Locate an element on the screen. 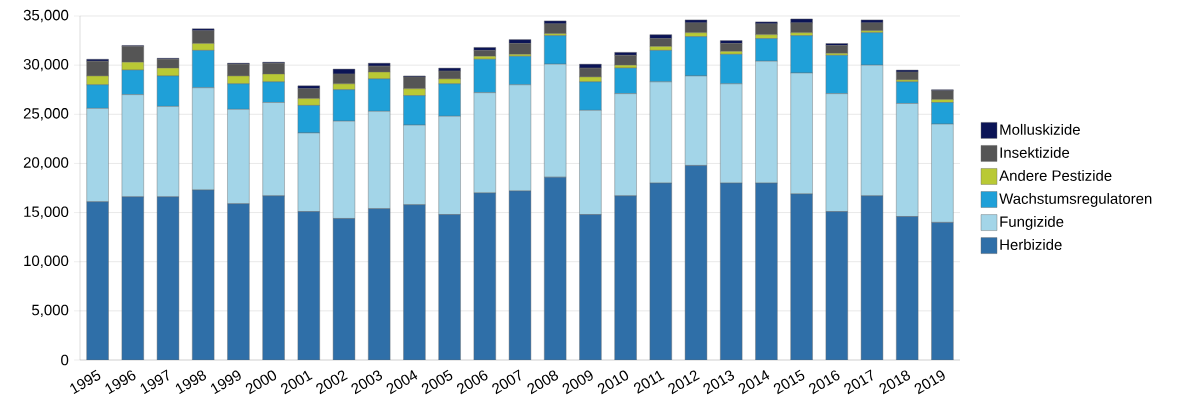 The height and width of the screenshot is (417, 1190). legend-label: Wachstumsregulatoren is located at coordinates (1075, 199).